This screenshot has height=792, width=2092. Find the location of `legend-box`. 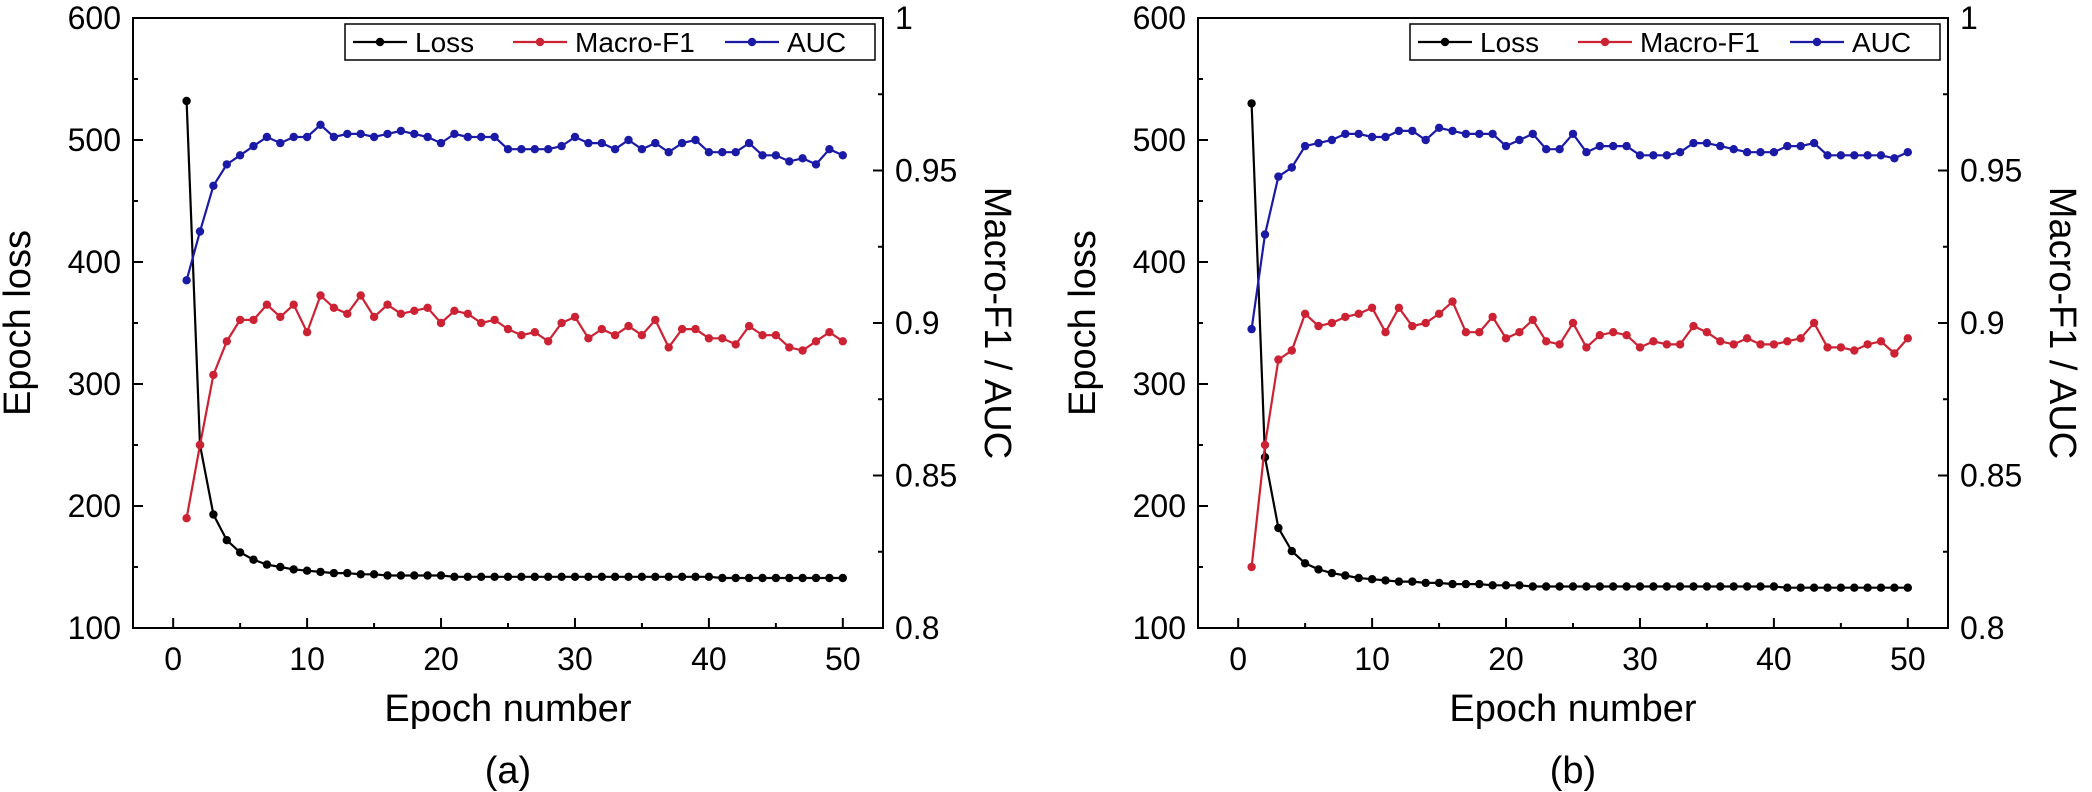

legend-box is located at coordinates (1675, 42).